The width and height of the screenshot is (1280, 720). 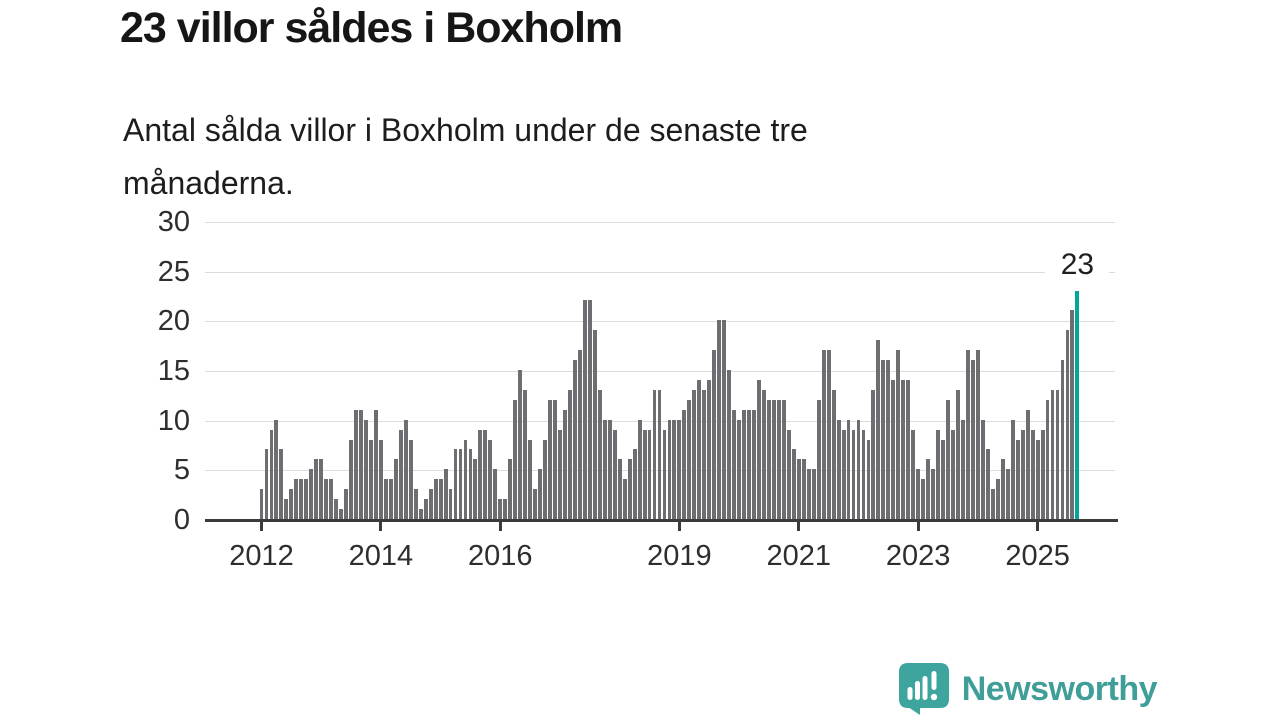 I want to click on y-axis-label-20: 20, so click(x=173, y=321).